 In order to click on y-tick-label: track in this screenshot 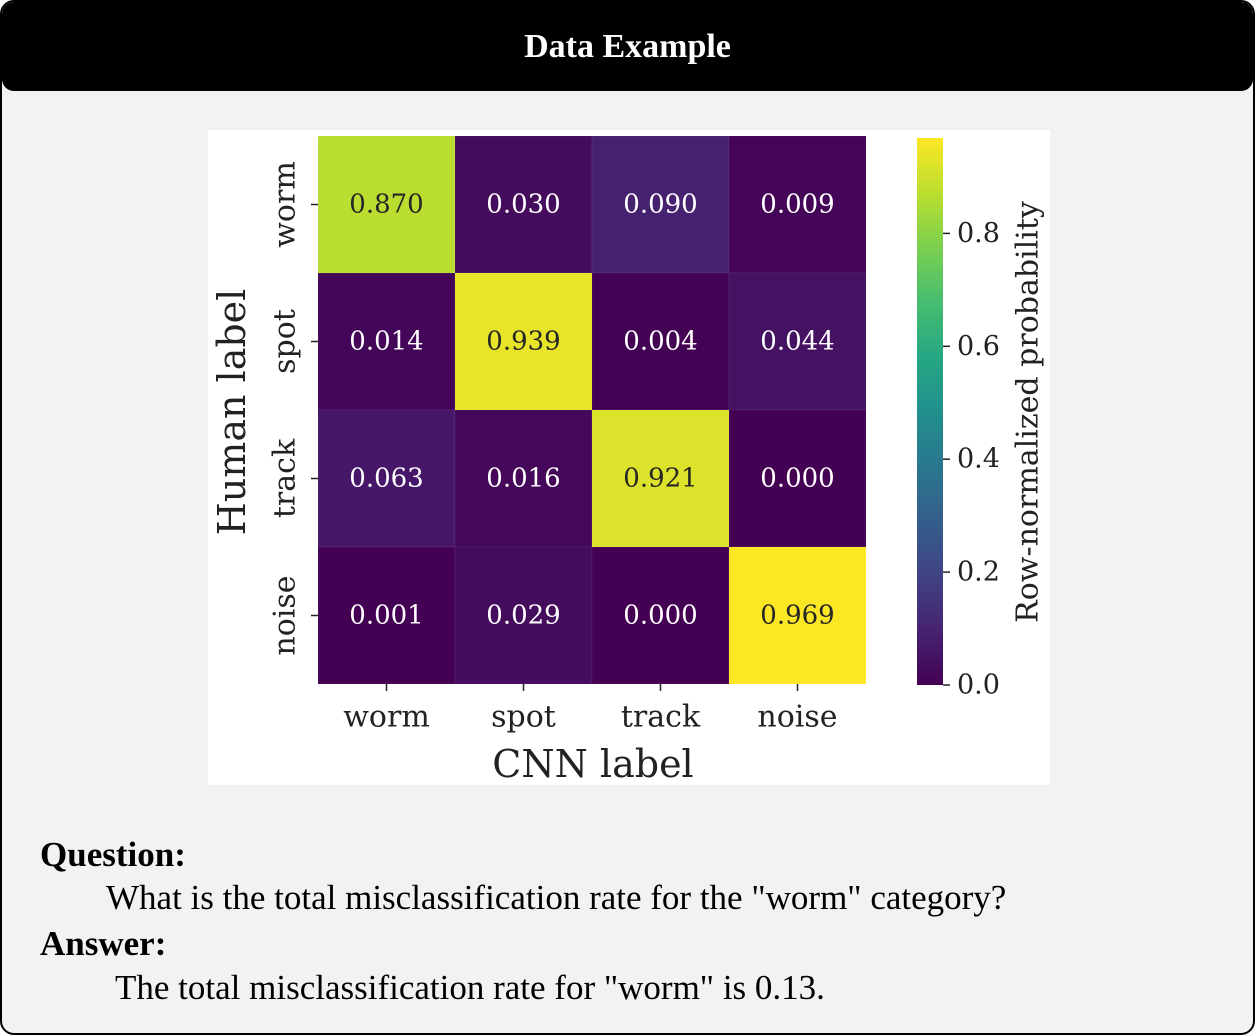, I will do `click(285, 478)`.